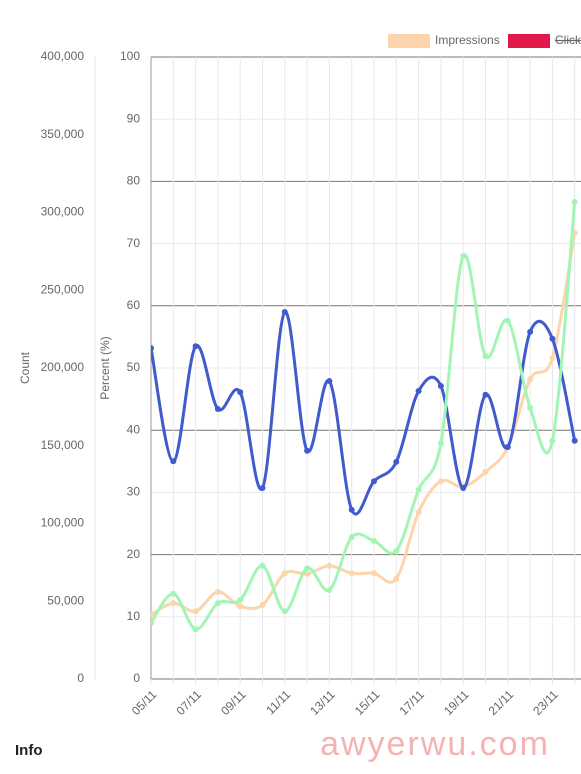 The width and height of the screenshot is (581, 774). I want to click on y2-tick-label: 30, so click(134, 492).